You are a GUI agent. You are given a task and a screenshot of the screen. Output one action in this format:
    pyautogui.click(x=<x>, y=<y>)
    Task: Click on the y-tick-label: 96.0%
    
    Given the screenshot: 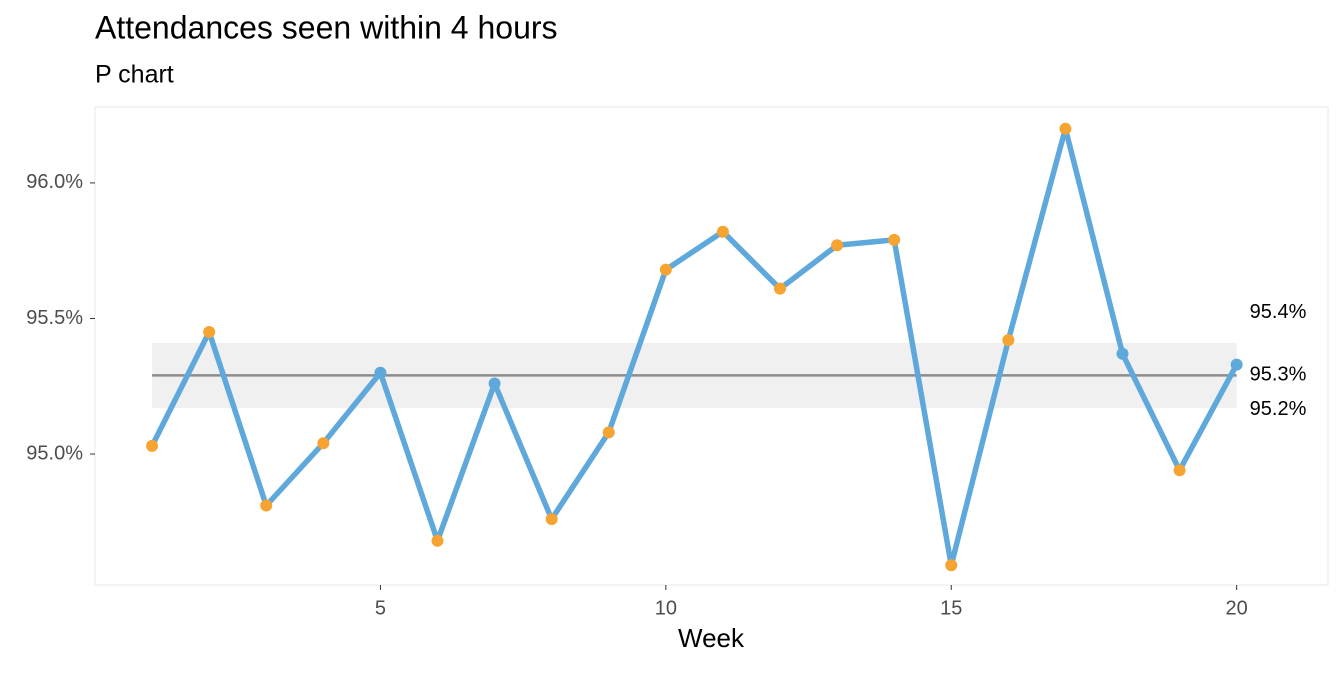 What is the action you would take?
    pyautogui.click(x=54, y=182)
    